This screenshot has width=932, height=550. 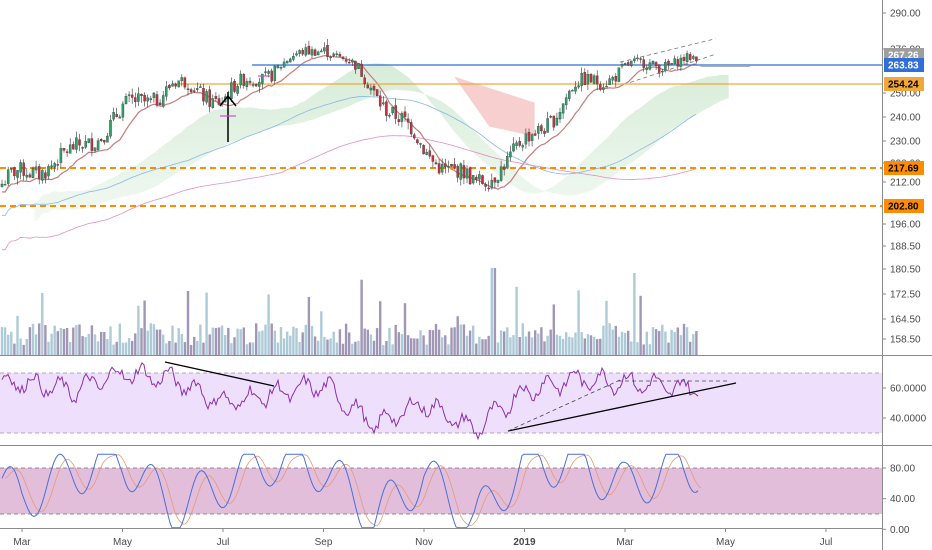 I want to click on price-tag-202.80: 202.80, so click(x=904, y=206).